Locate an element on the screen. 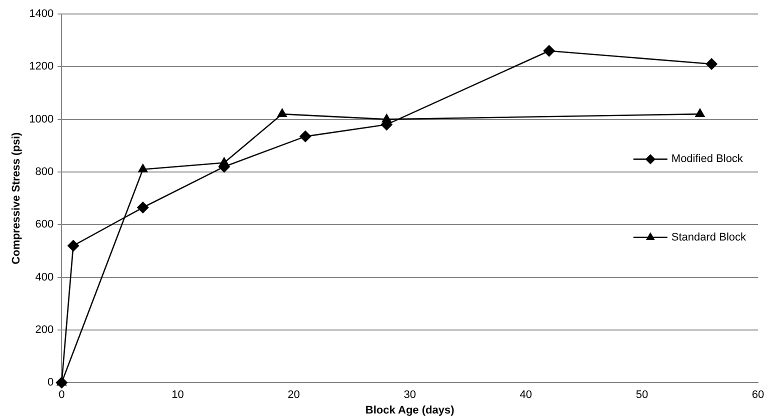  x-tick-label: 20 is located at coordinates (294, 395).